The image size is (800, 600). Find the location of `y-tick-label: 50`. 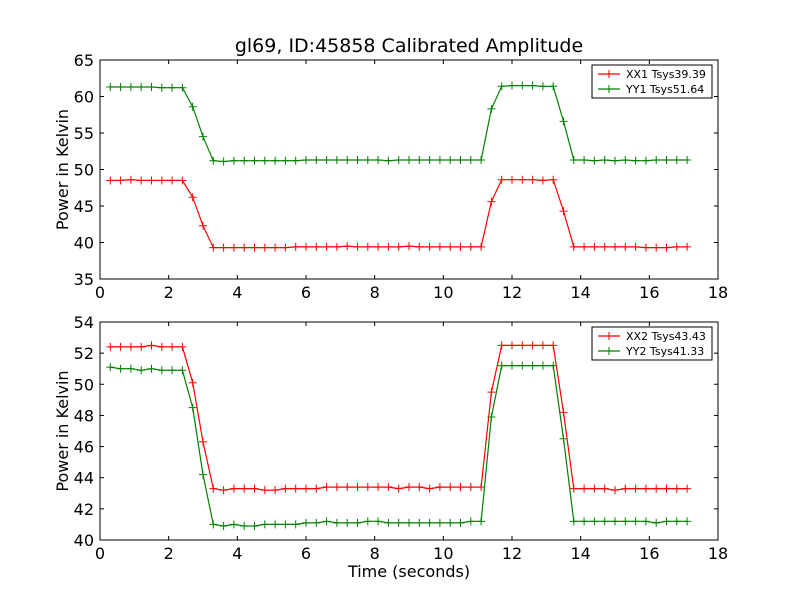

y-tick-label: 50 is located at coordinates (84, 170).